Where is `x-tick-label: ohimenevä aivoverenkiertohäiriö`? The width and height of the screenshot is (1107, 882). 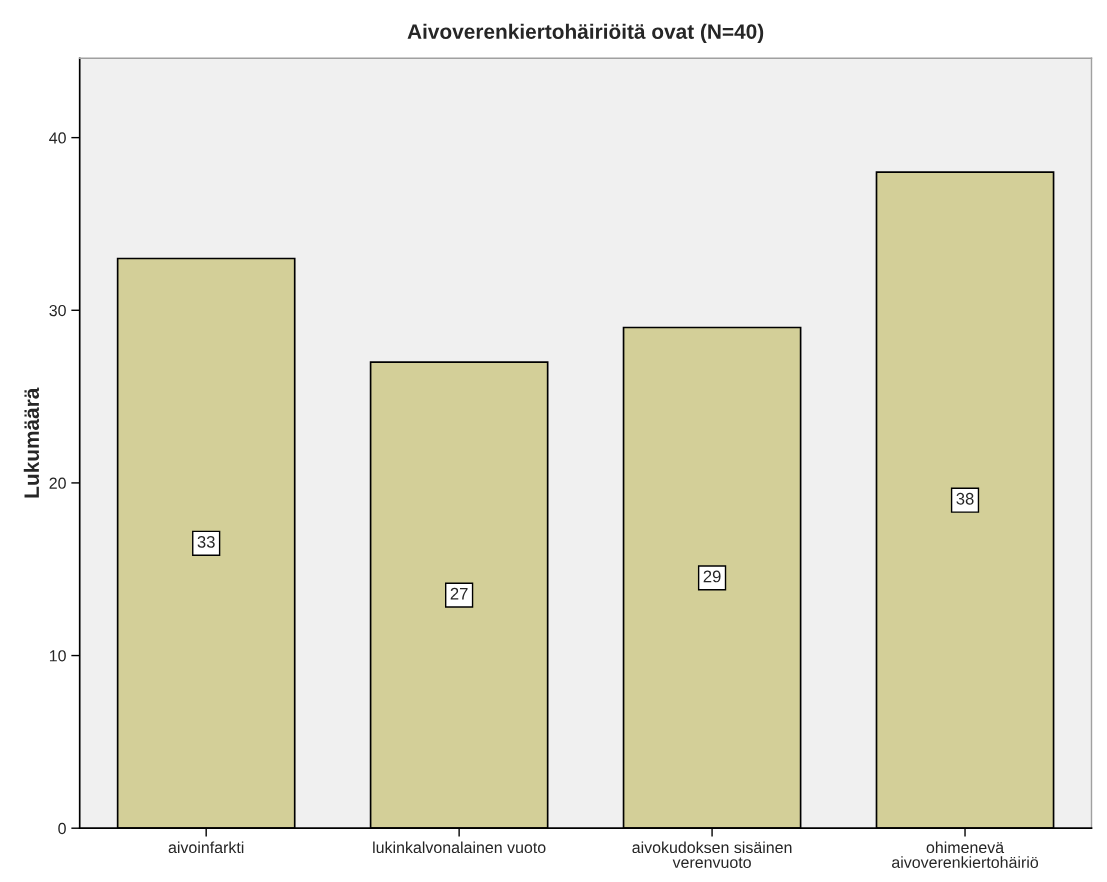 x-tick-label: ohimenevä aivoverenkiertohäiriö is located at coordinates (965, 855).